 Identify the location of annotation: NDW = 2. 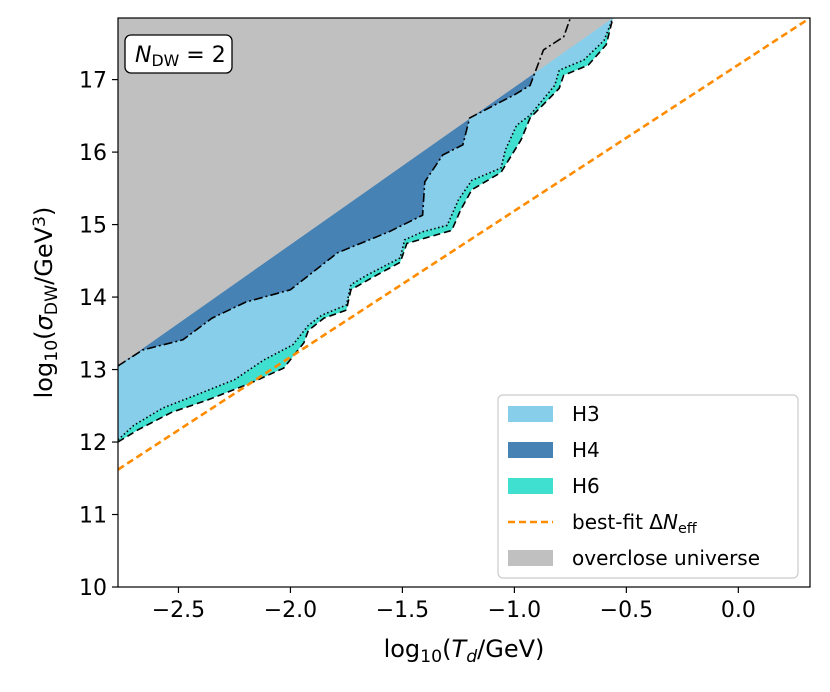
(178, 54).